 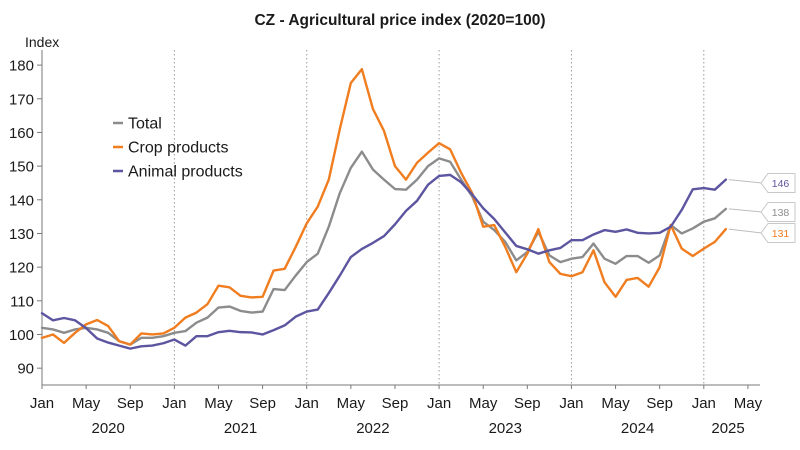 I want to click on legend-label: Animal products, so click(x=185, y=172).